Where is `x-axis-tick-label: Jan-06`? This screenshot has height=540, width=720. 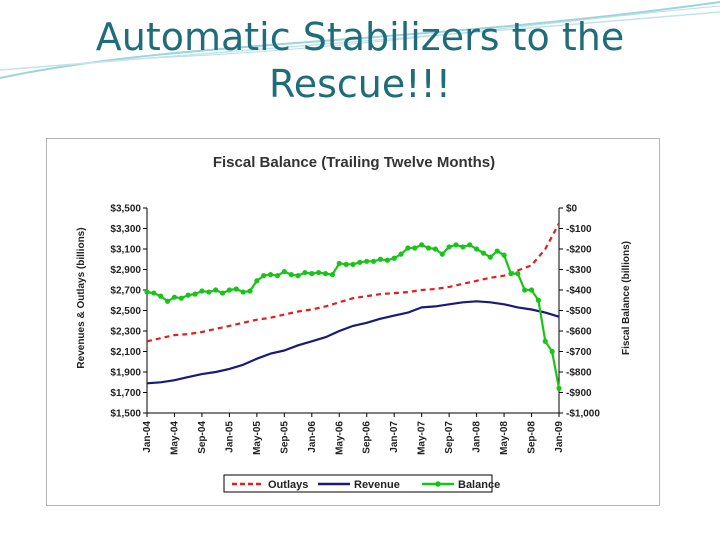
x-axis-tick-label: Jan-06 is located at coordinates (312, 437).